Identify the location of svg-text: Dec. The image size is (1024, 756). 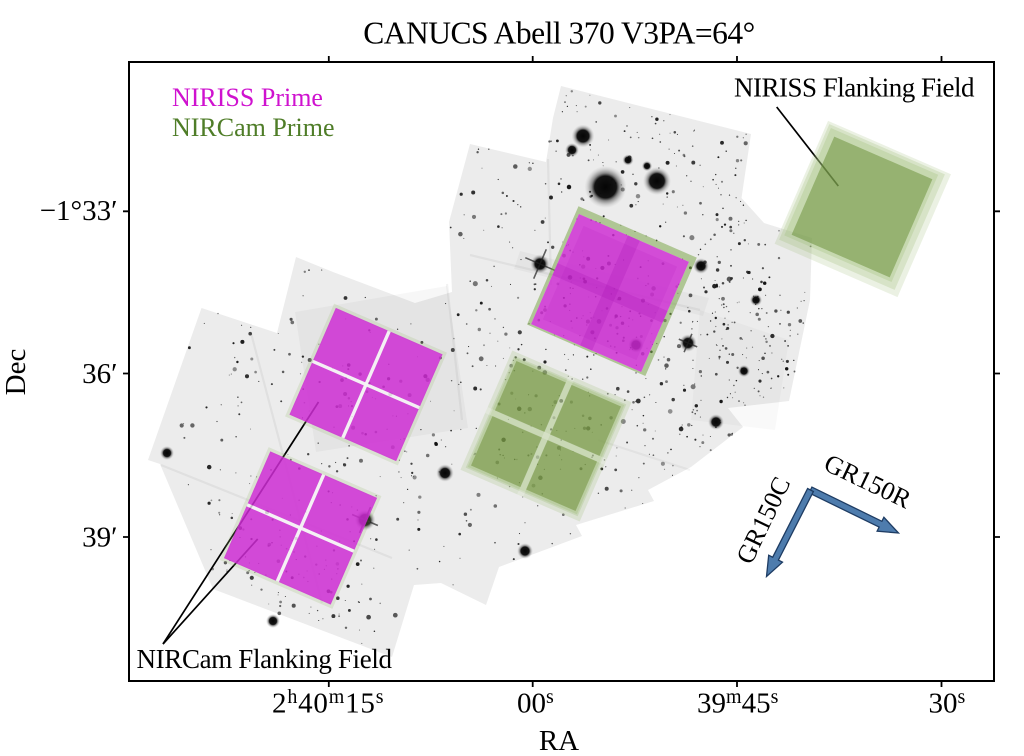
(16, 372).